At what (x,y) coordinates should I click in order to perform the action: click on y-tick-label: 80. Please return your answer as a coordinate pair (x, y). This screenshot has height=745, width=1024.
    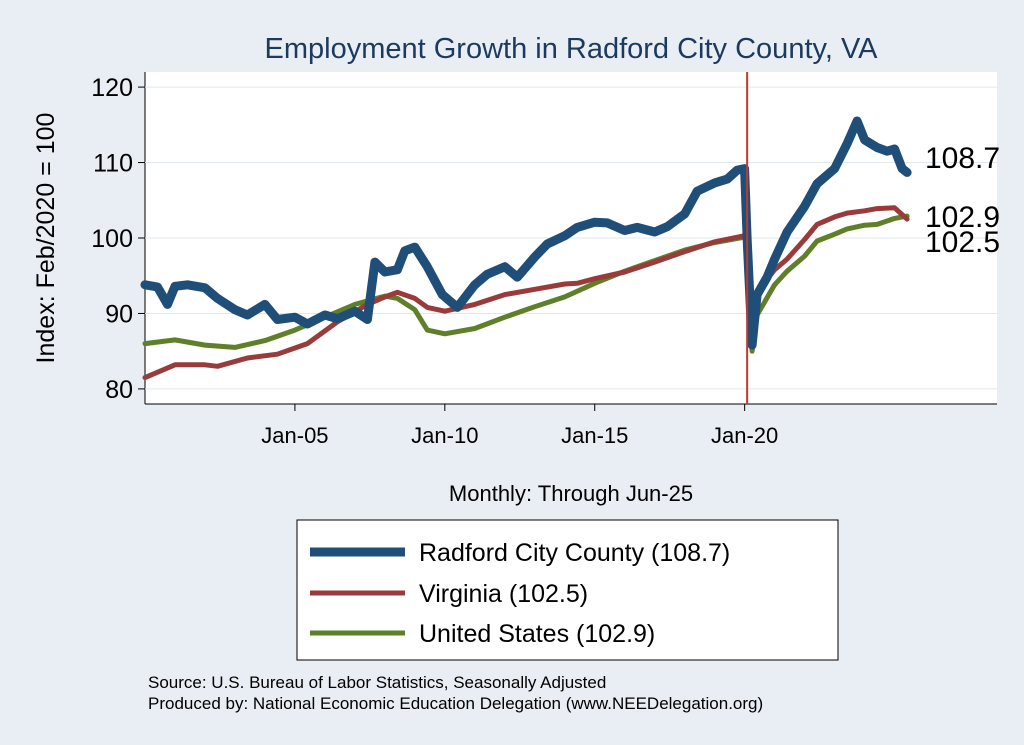
    Looking at the image, I should click on (119, 390).